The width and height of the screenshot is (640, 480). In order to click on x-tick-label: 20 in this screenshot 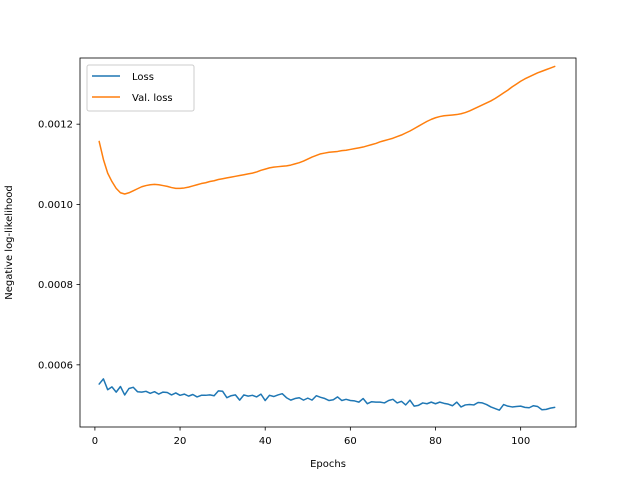, I will do `click(180, 441)`.